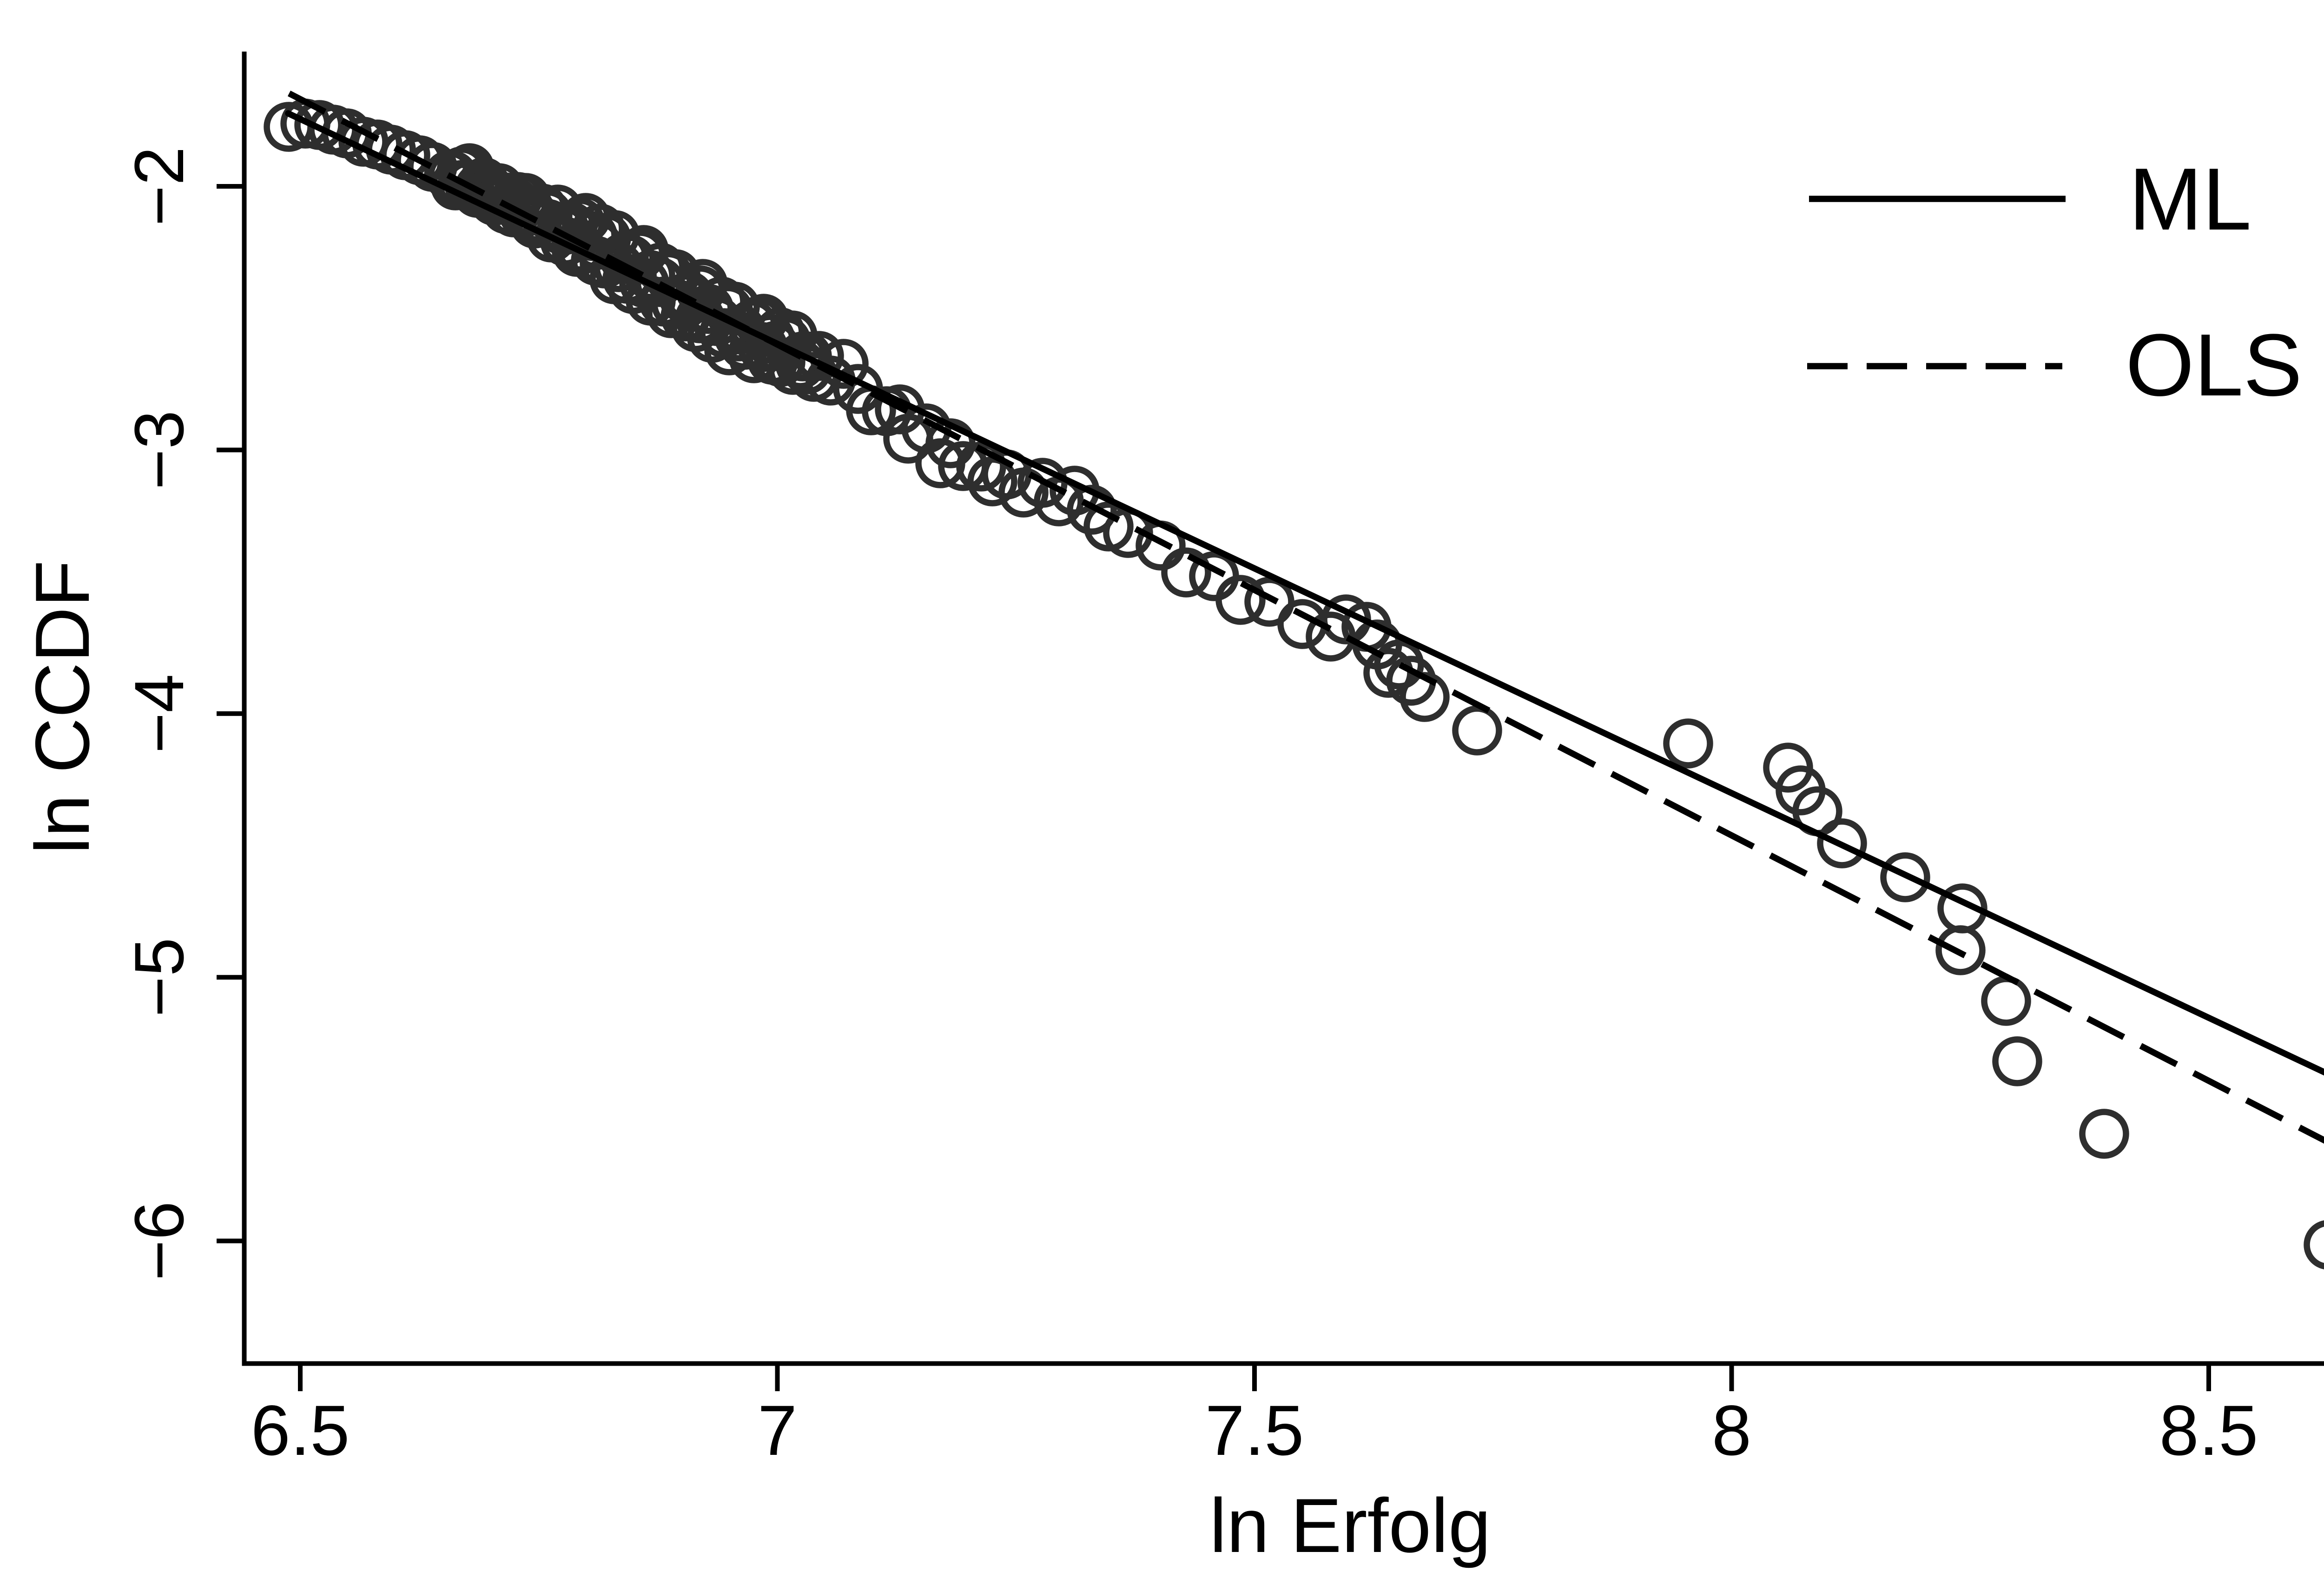 Image resolution: width=2324 pixels, height=1591 pixels. I want to click on svg-text: 8, so click(1731, 1430).